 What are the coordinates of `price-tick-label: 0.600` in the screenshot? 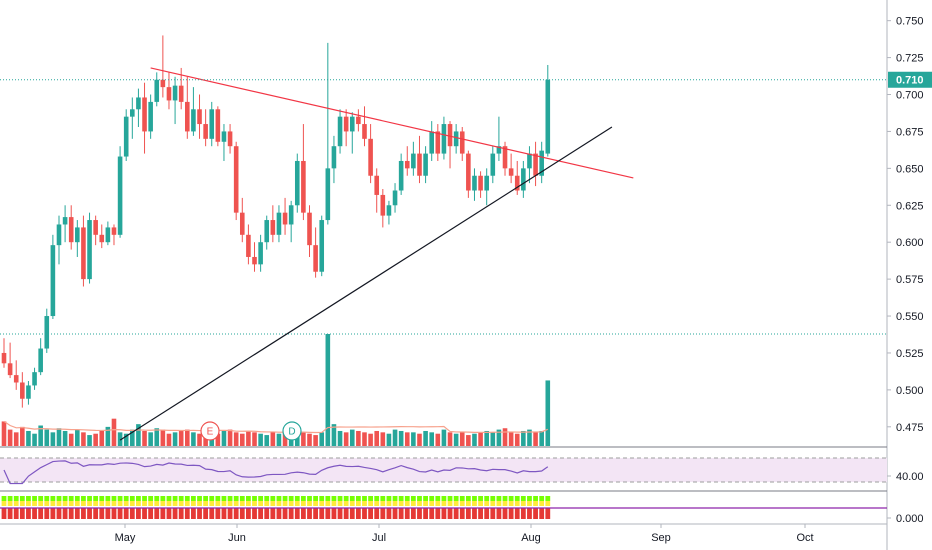 It's located at (910, 243).